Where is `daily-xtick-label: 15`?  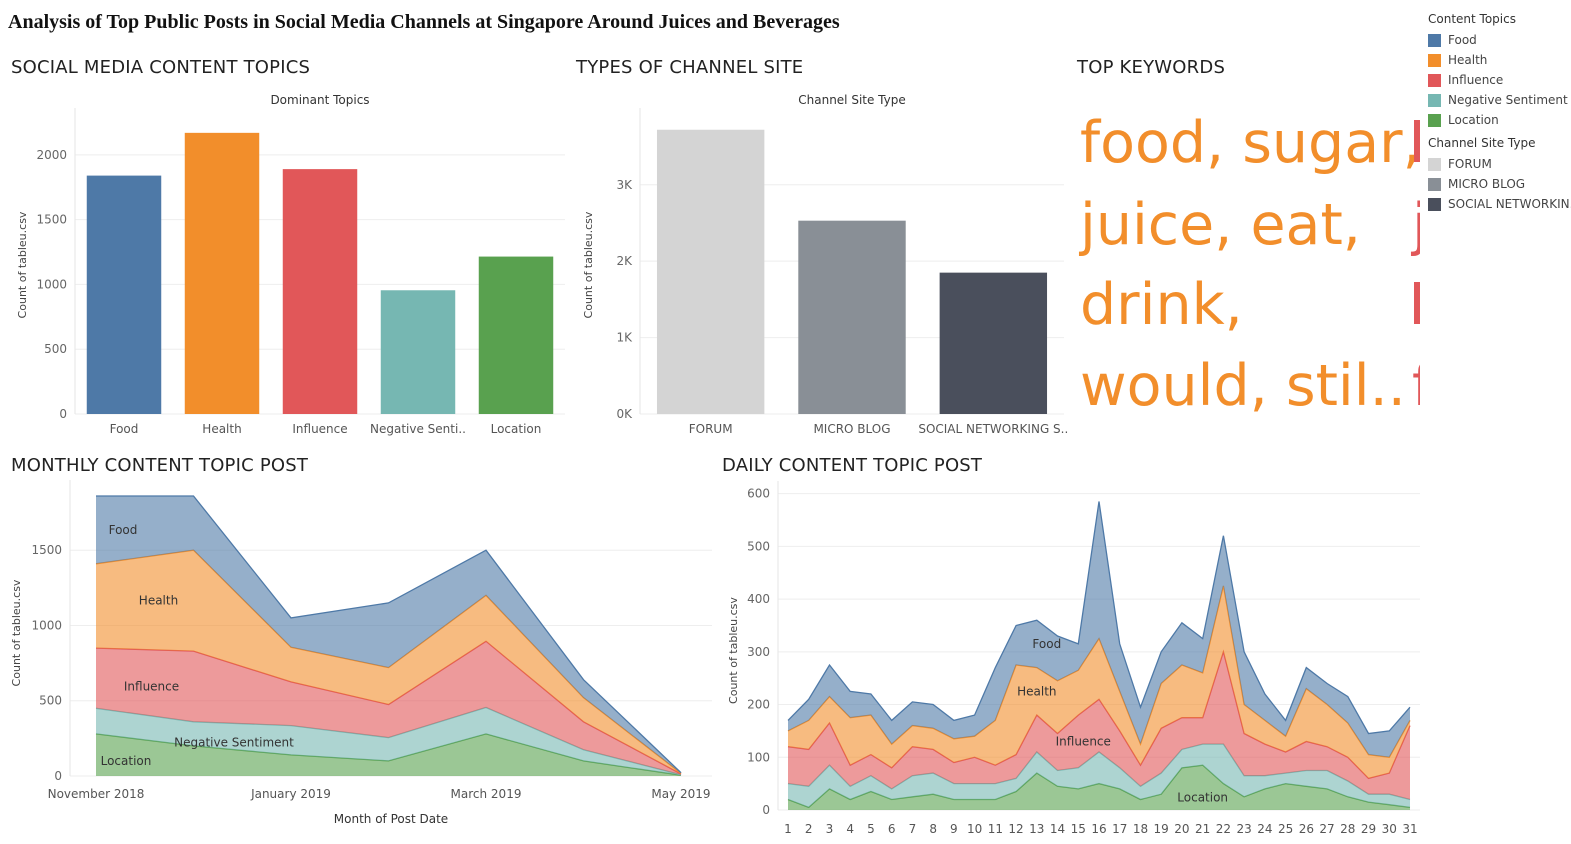 daily-xtick-label: 15 is located at coordinates (1078, 829).